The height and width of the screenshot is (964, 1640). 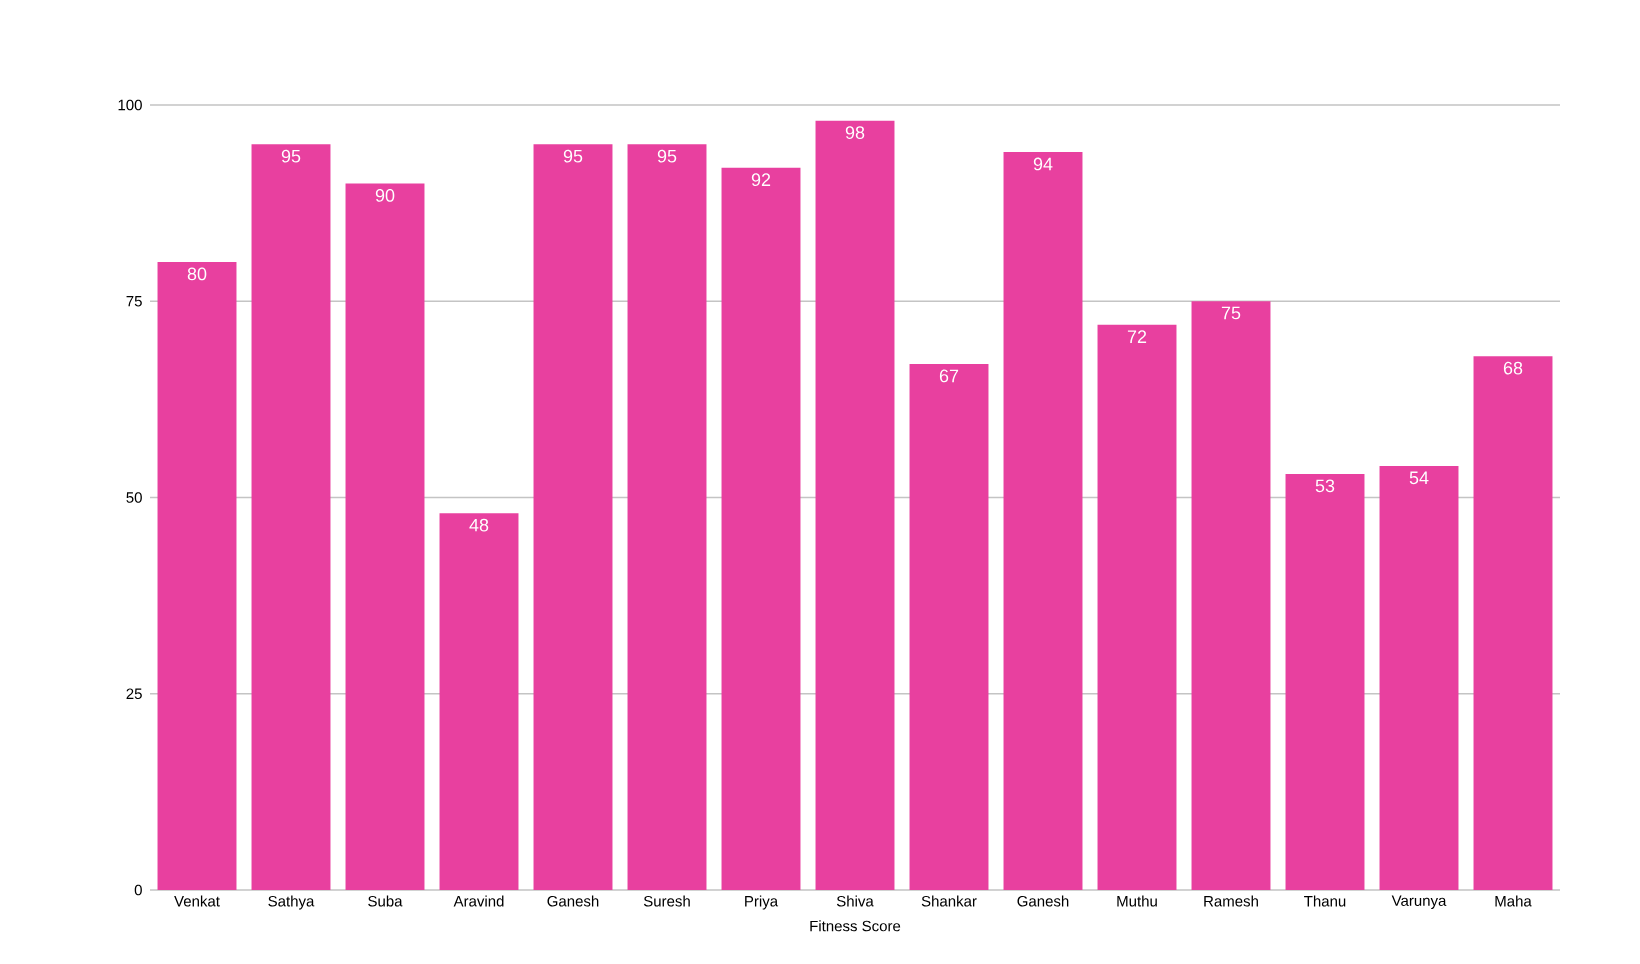 I want to click on data-label: 80, so click(x=197, y=274).